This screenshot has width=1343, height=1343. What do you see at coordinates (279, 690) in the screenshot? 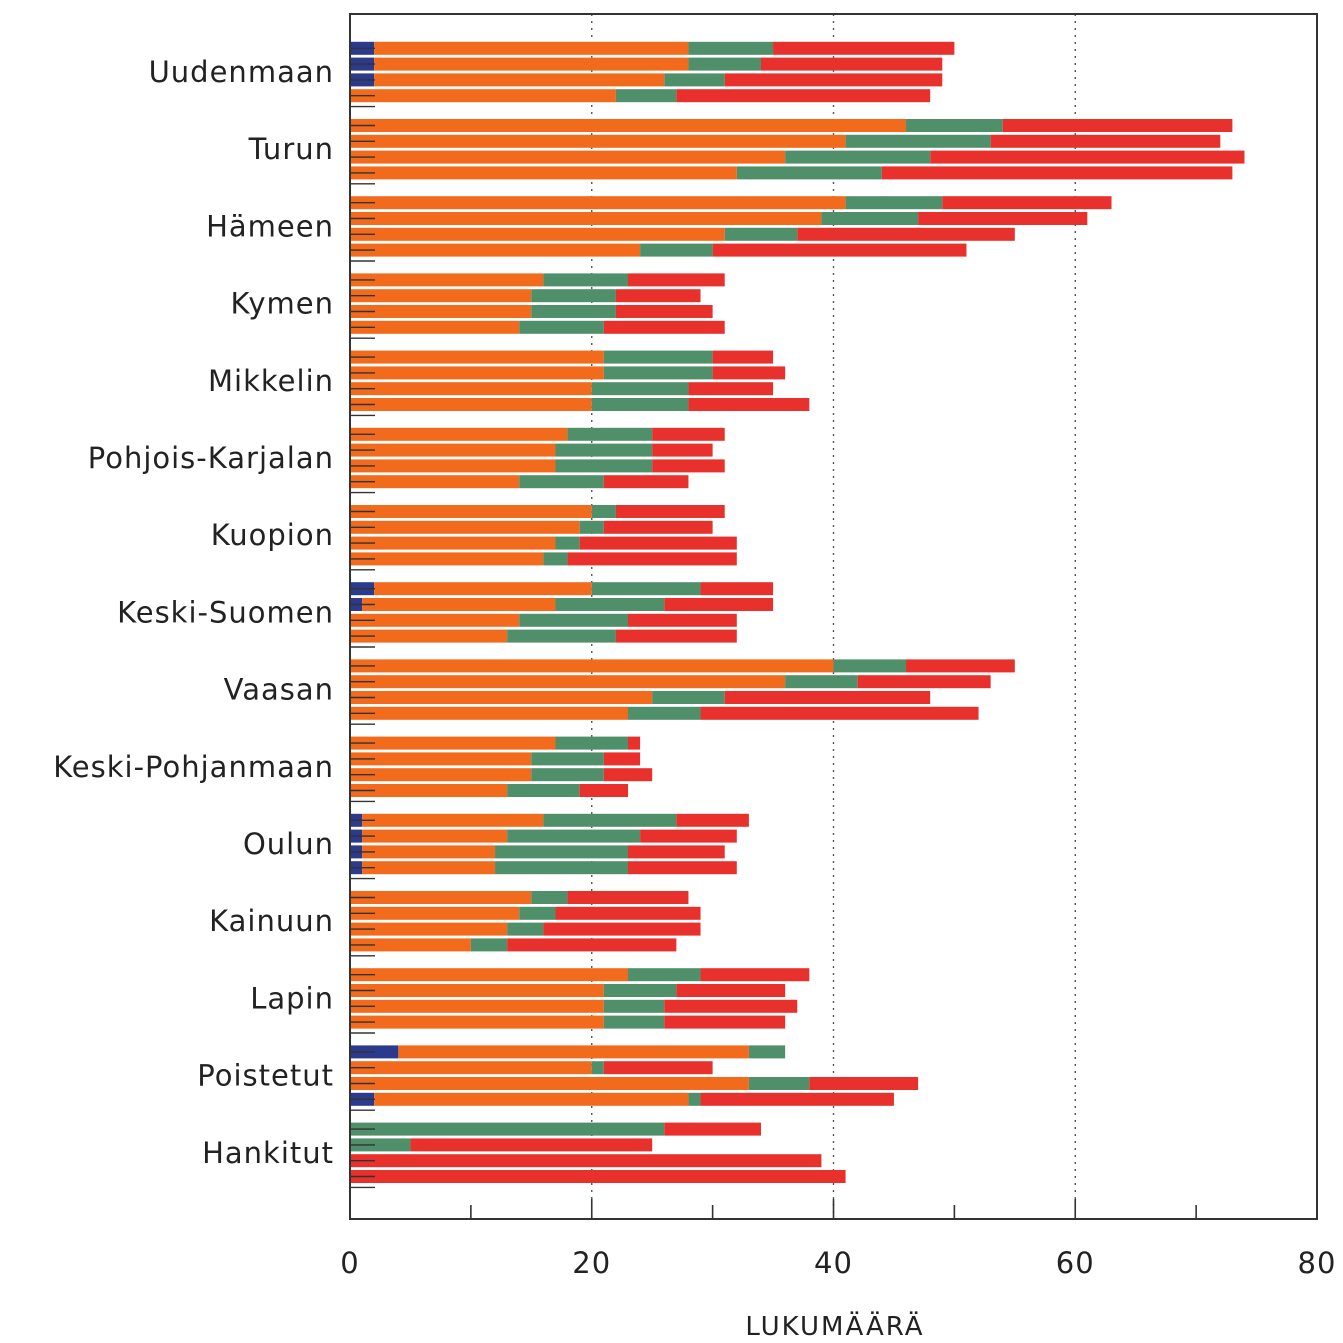
I see `category-label: Vaasan` at bounding box center [279, 690].